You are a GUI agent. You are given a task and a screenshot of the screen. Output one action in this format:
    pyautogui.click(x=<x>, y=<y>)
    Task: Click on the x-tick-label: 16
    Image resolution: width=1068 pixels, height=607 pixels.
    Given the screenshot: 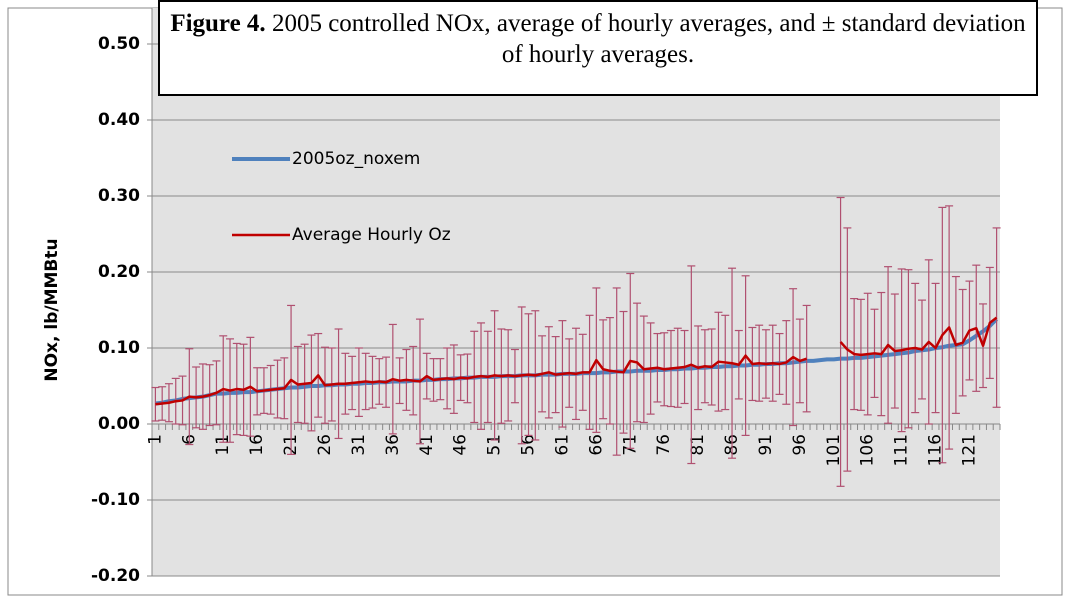 What is the action you would take?
    pyautogui.click(x=257, y=445)
    